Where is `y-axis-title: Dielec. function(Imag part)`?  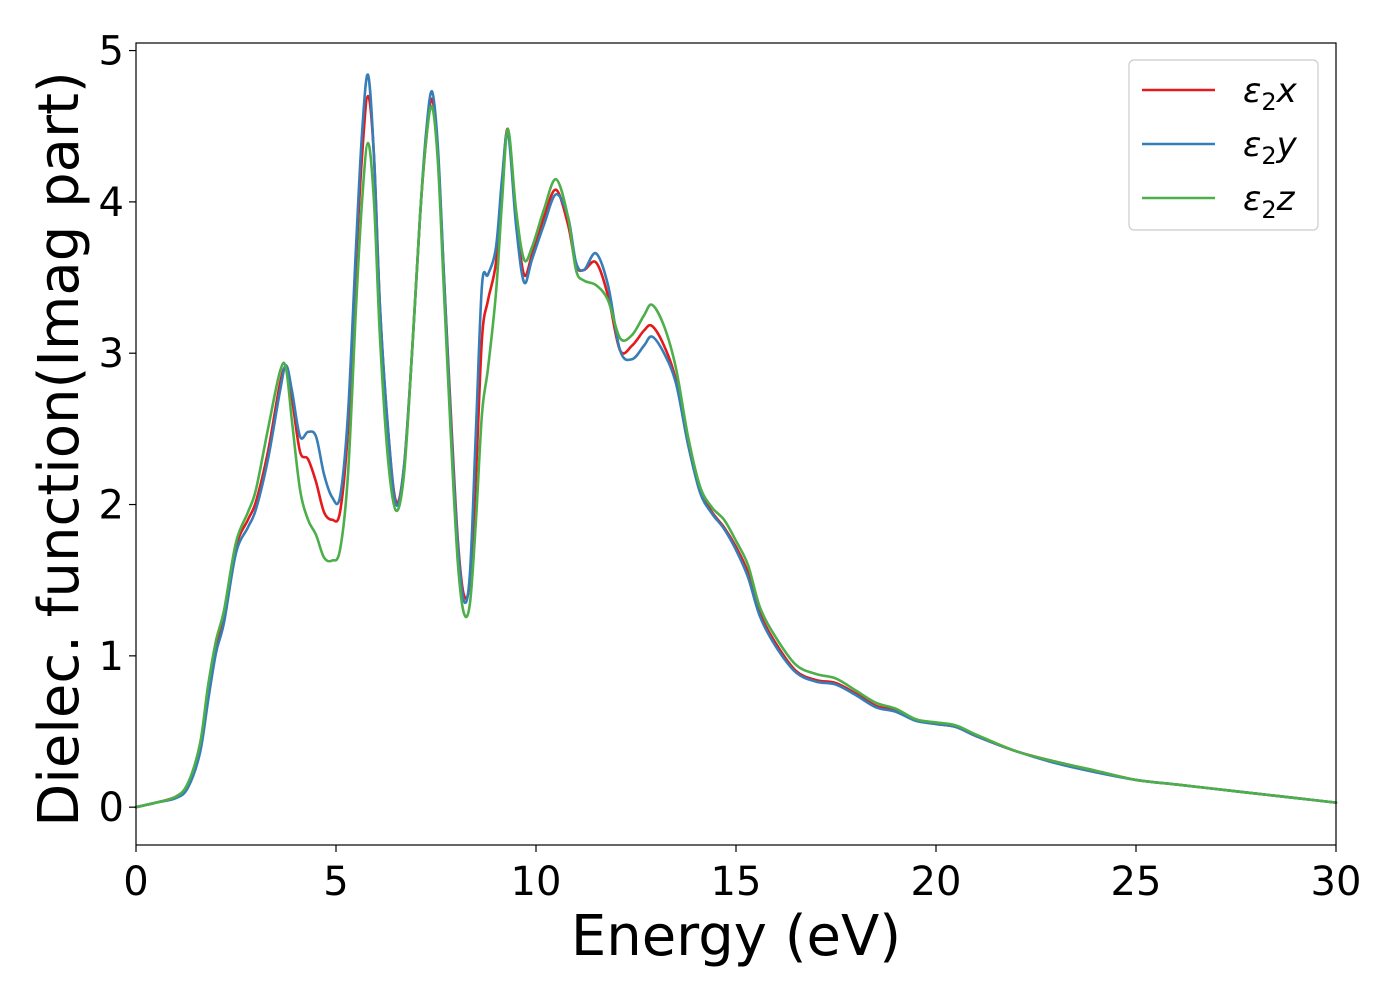 y-axis-title: Dielec. function(Imag part) is located at coordinates (59, 449).